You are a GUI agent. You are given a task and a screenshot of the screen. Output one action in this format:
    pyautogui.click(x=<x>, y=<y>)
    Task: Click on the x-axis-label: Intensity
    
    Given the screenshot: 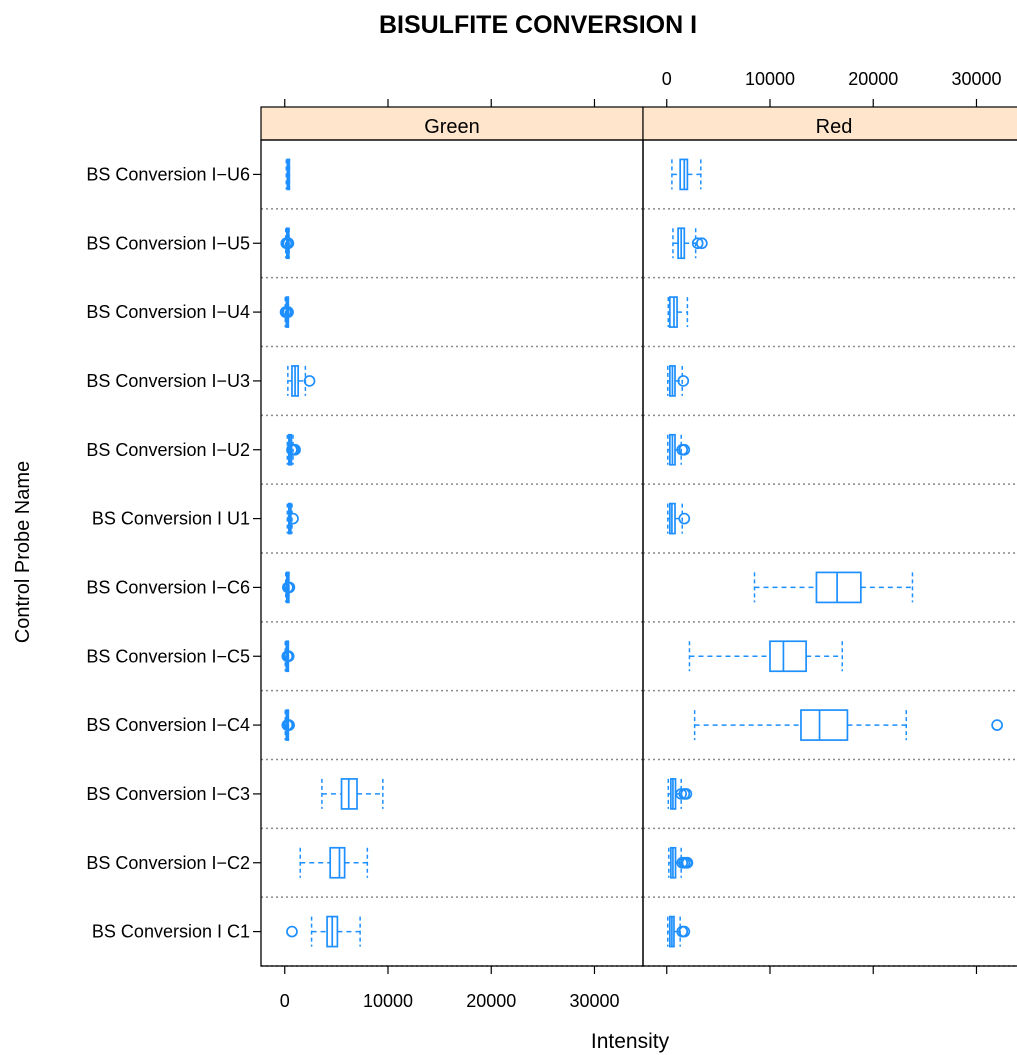 What is the action you would take?
    pyautogui.click(x=630, y=1041)
    